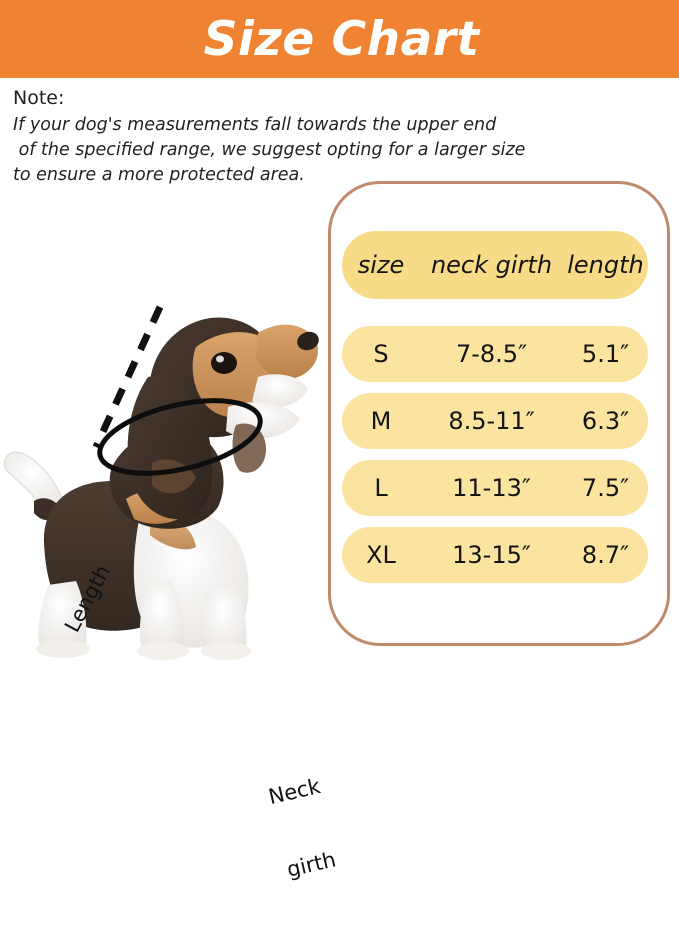 The image size is (679, 932). I want to click on cell-length: 7.5″, so click(605, 488).